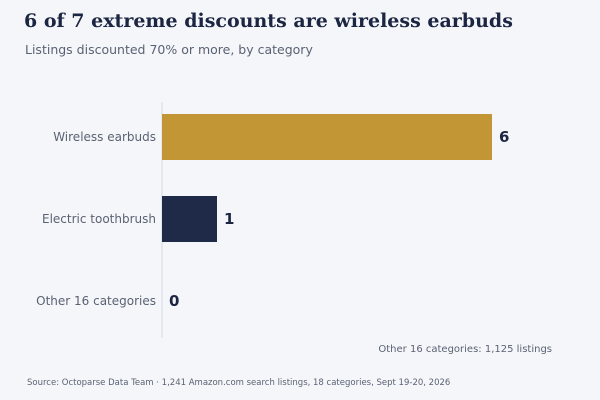 The height and width of the screenshot is (400, 600). Describe the element at coordinates (504, 137) in the screenshot. I see `value-label: 6` at that location.